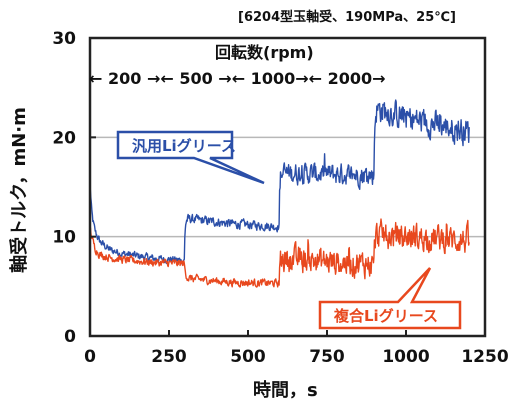  I want to click on legend-callout-general-li: 汎用Liグリース, so click(190, 157).